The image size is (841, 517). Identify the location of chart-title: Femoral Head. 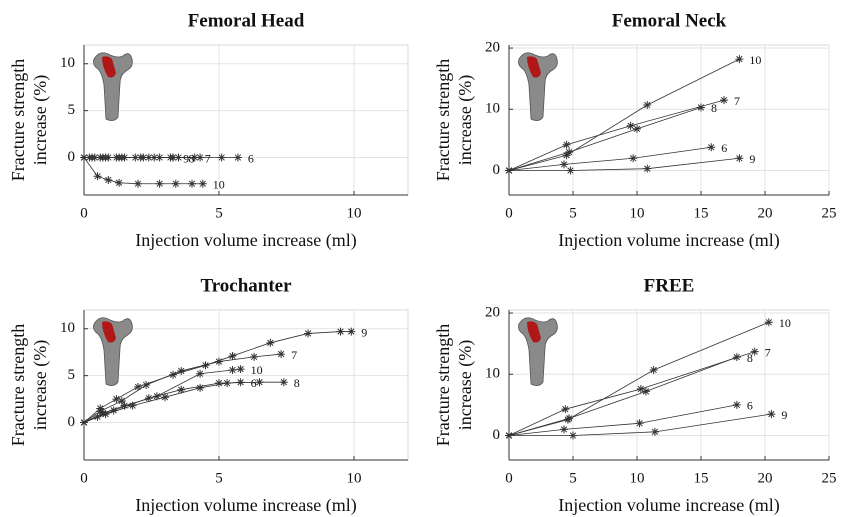
(246, 20).